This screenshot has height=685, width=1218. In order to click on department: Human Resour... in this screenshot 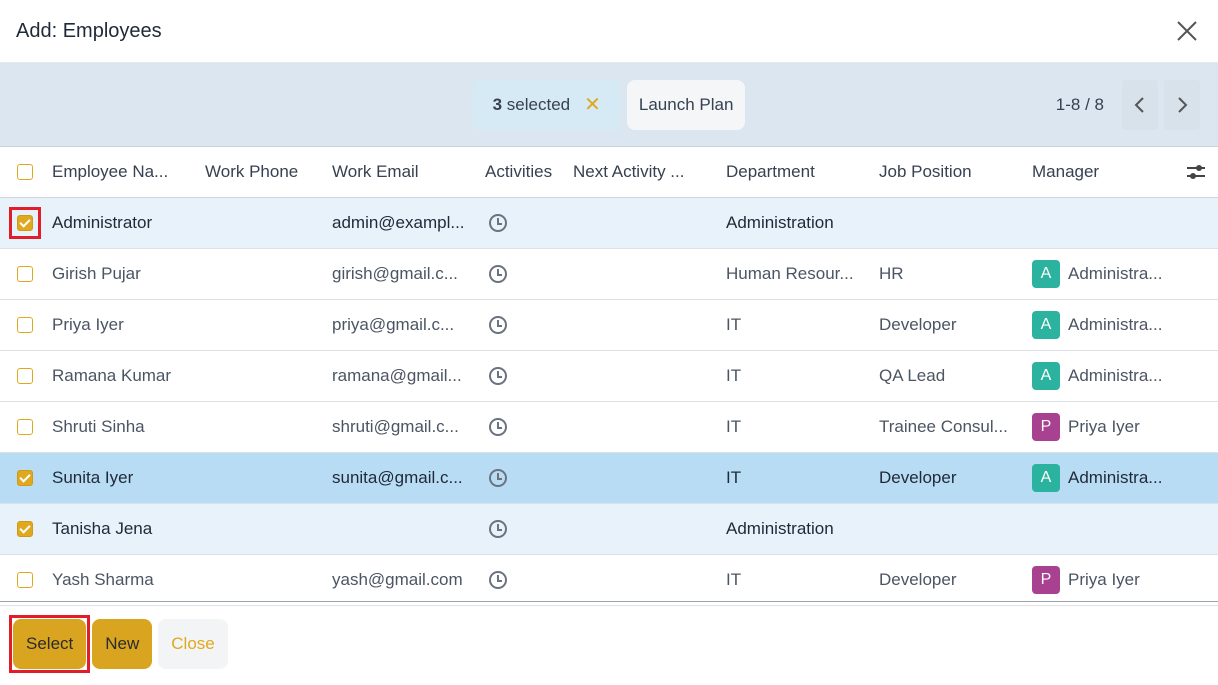, I will do `click(790, 273)`.